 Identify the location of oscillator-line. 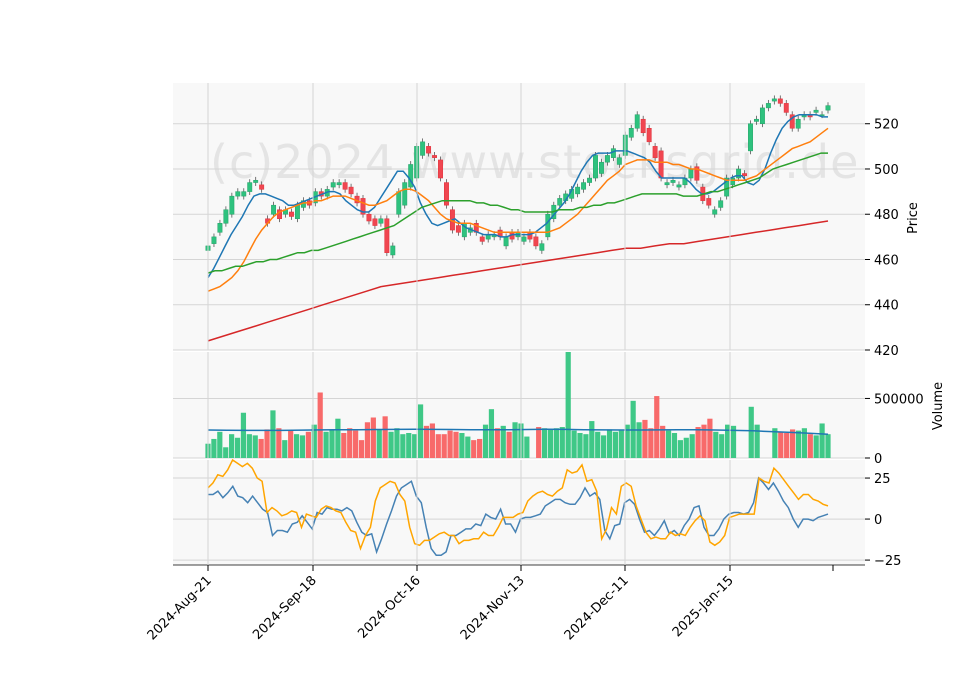
(518, 504).